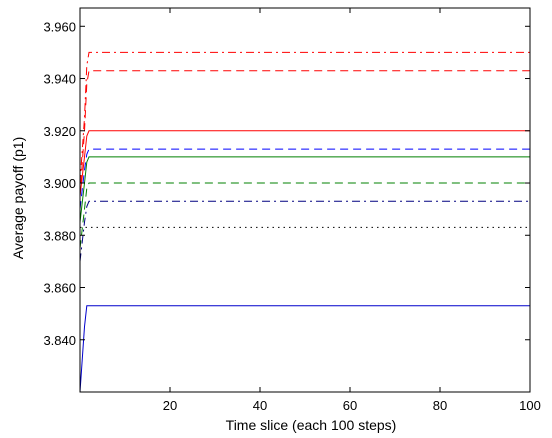  I want to click on x-tick-label: 60, so click(350, 405).